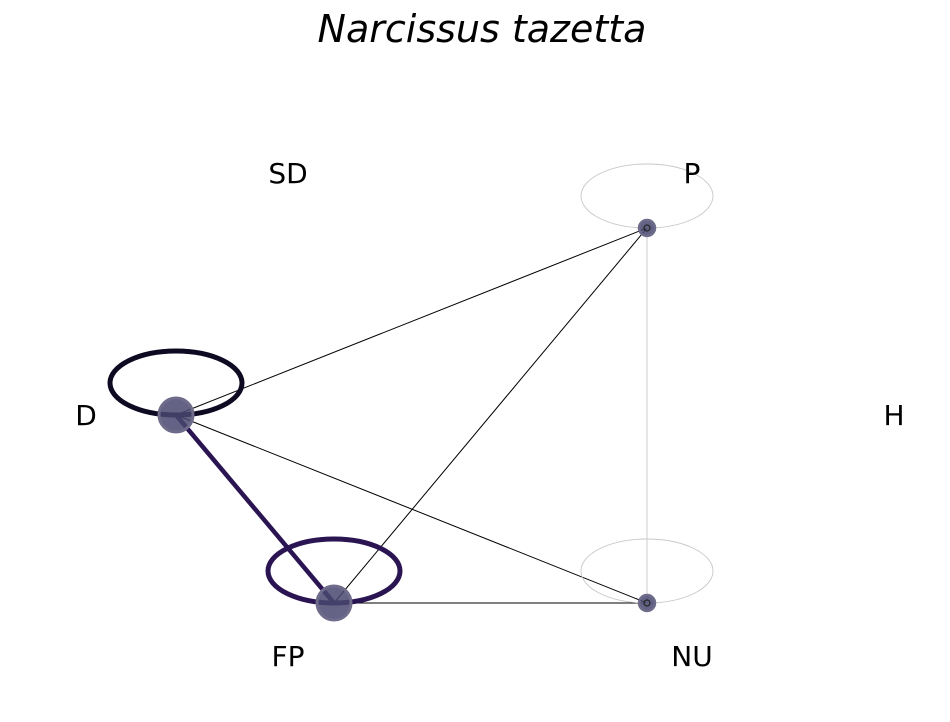 The height and width of the screenshot is (722, 950). I want to click on node-label-nu: NU, so click(691, 656).